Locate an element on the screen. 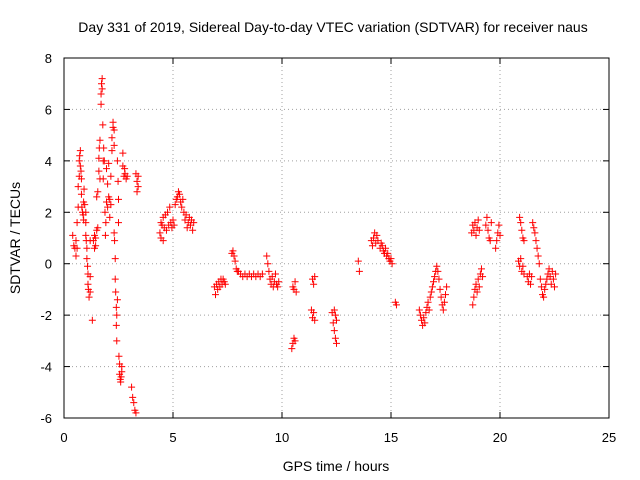 The height and width of the screenshot is (480, 640). y-tick-label: -4 is located at coordinates (46, 367).